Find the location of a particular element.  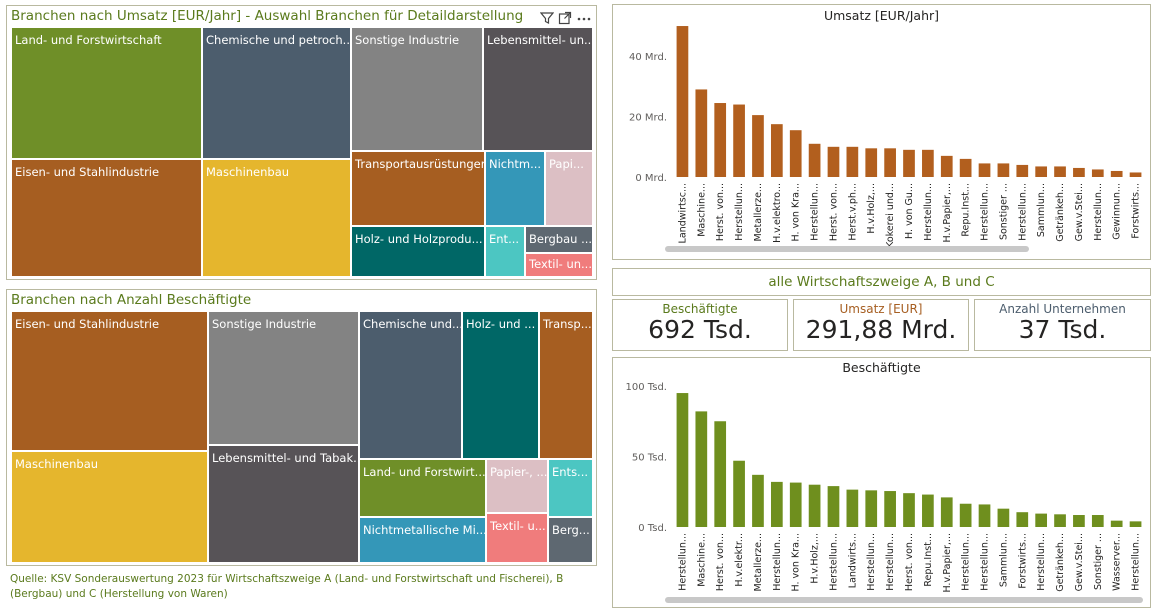

treemap-tile: Land- und Forstwirtschaft is located at coordinates (106, 93).